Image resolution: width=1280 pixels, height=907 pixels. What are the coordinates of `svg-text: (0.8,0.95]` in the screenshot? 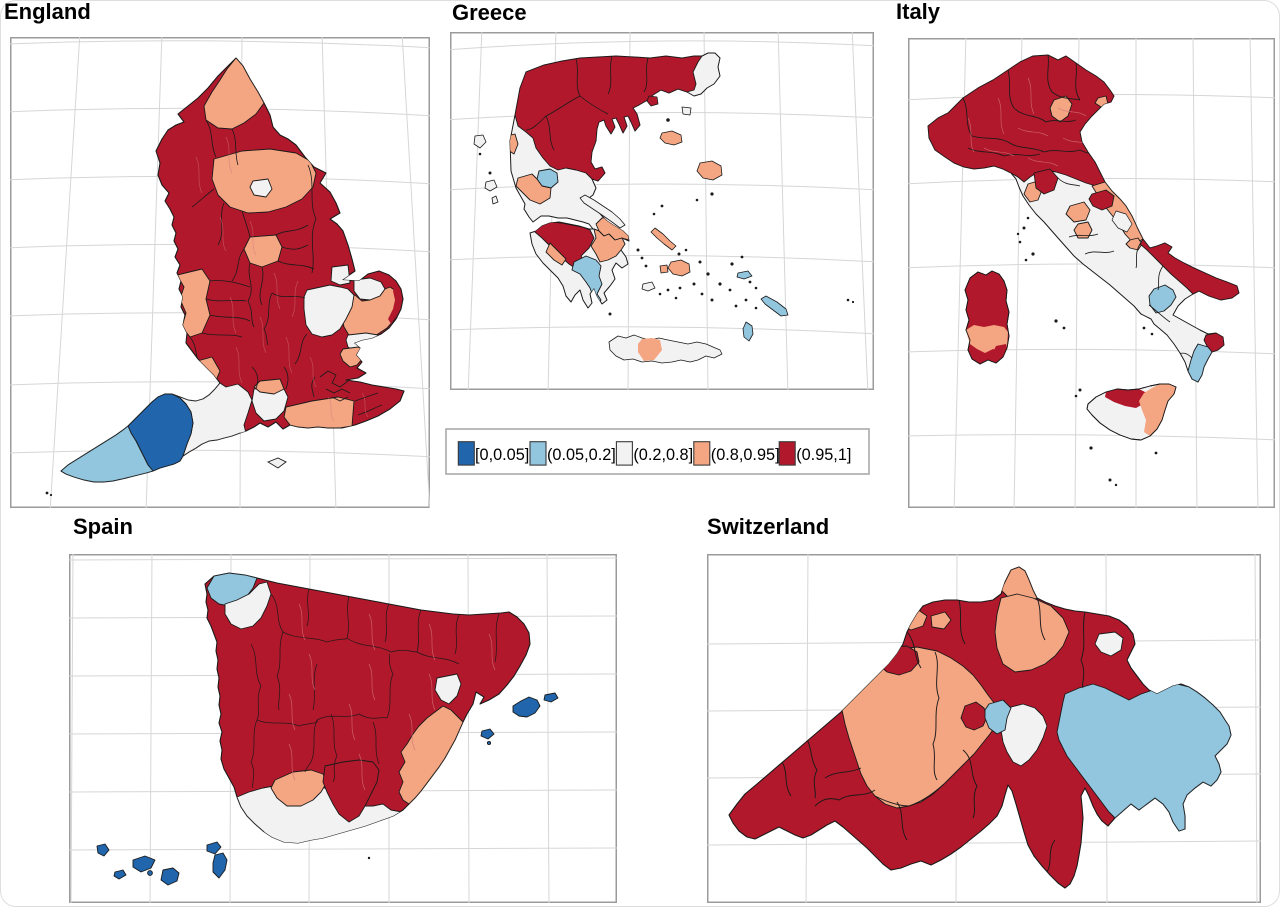 It's located at (745, 455).